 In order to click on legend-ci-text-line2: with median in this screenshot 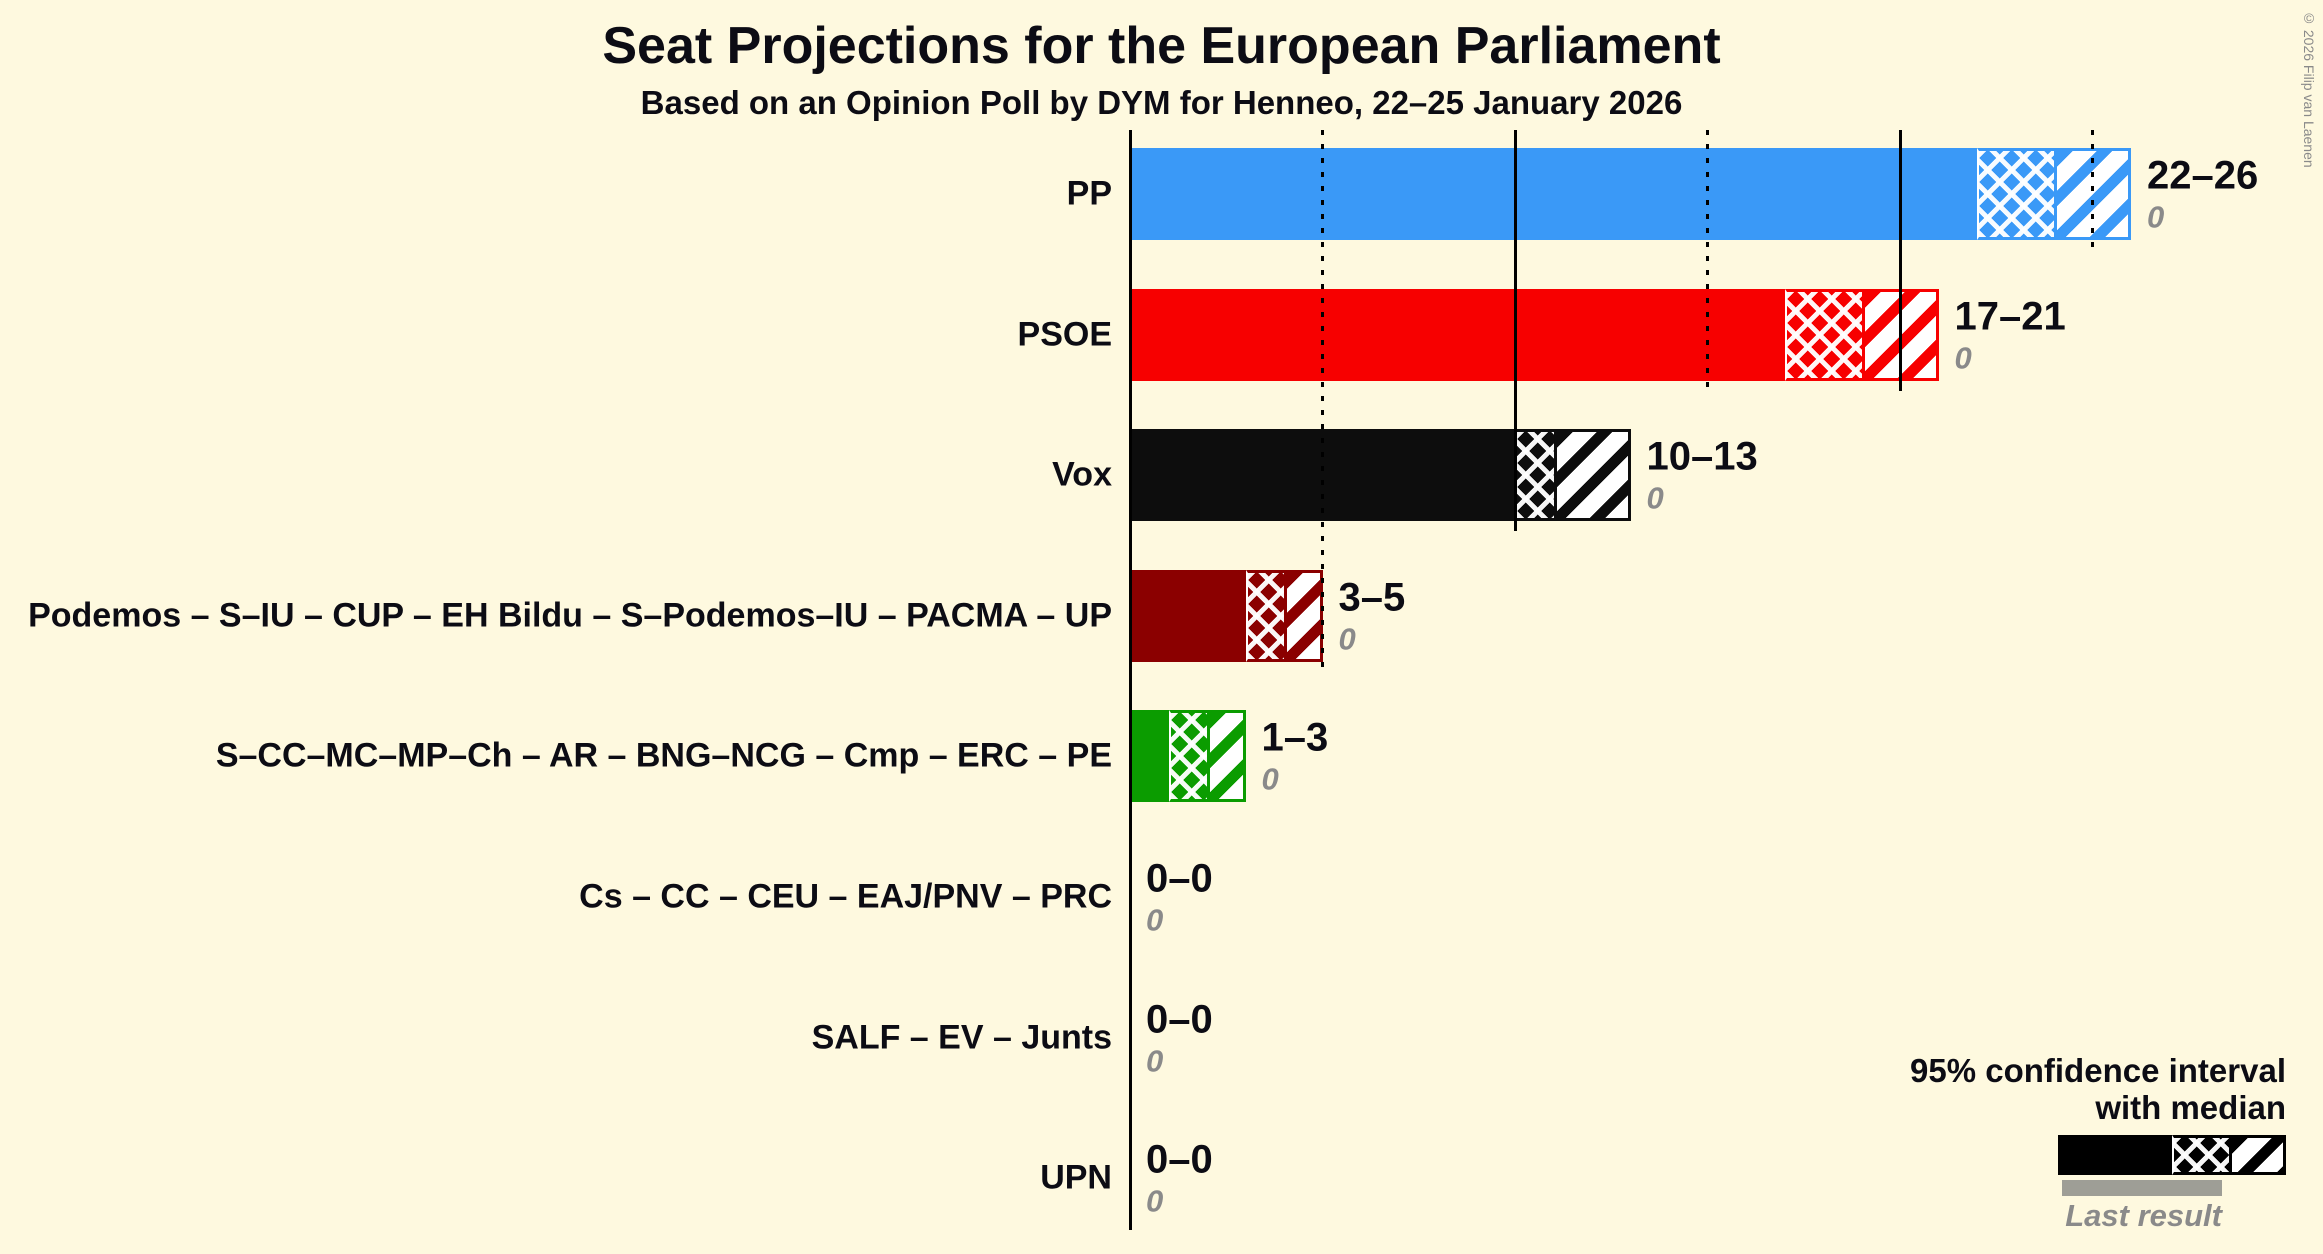, I will do `click(2190, 1107)`.